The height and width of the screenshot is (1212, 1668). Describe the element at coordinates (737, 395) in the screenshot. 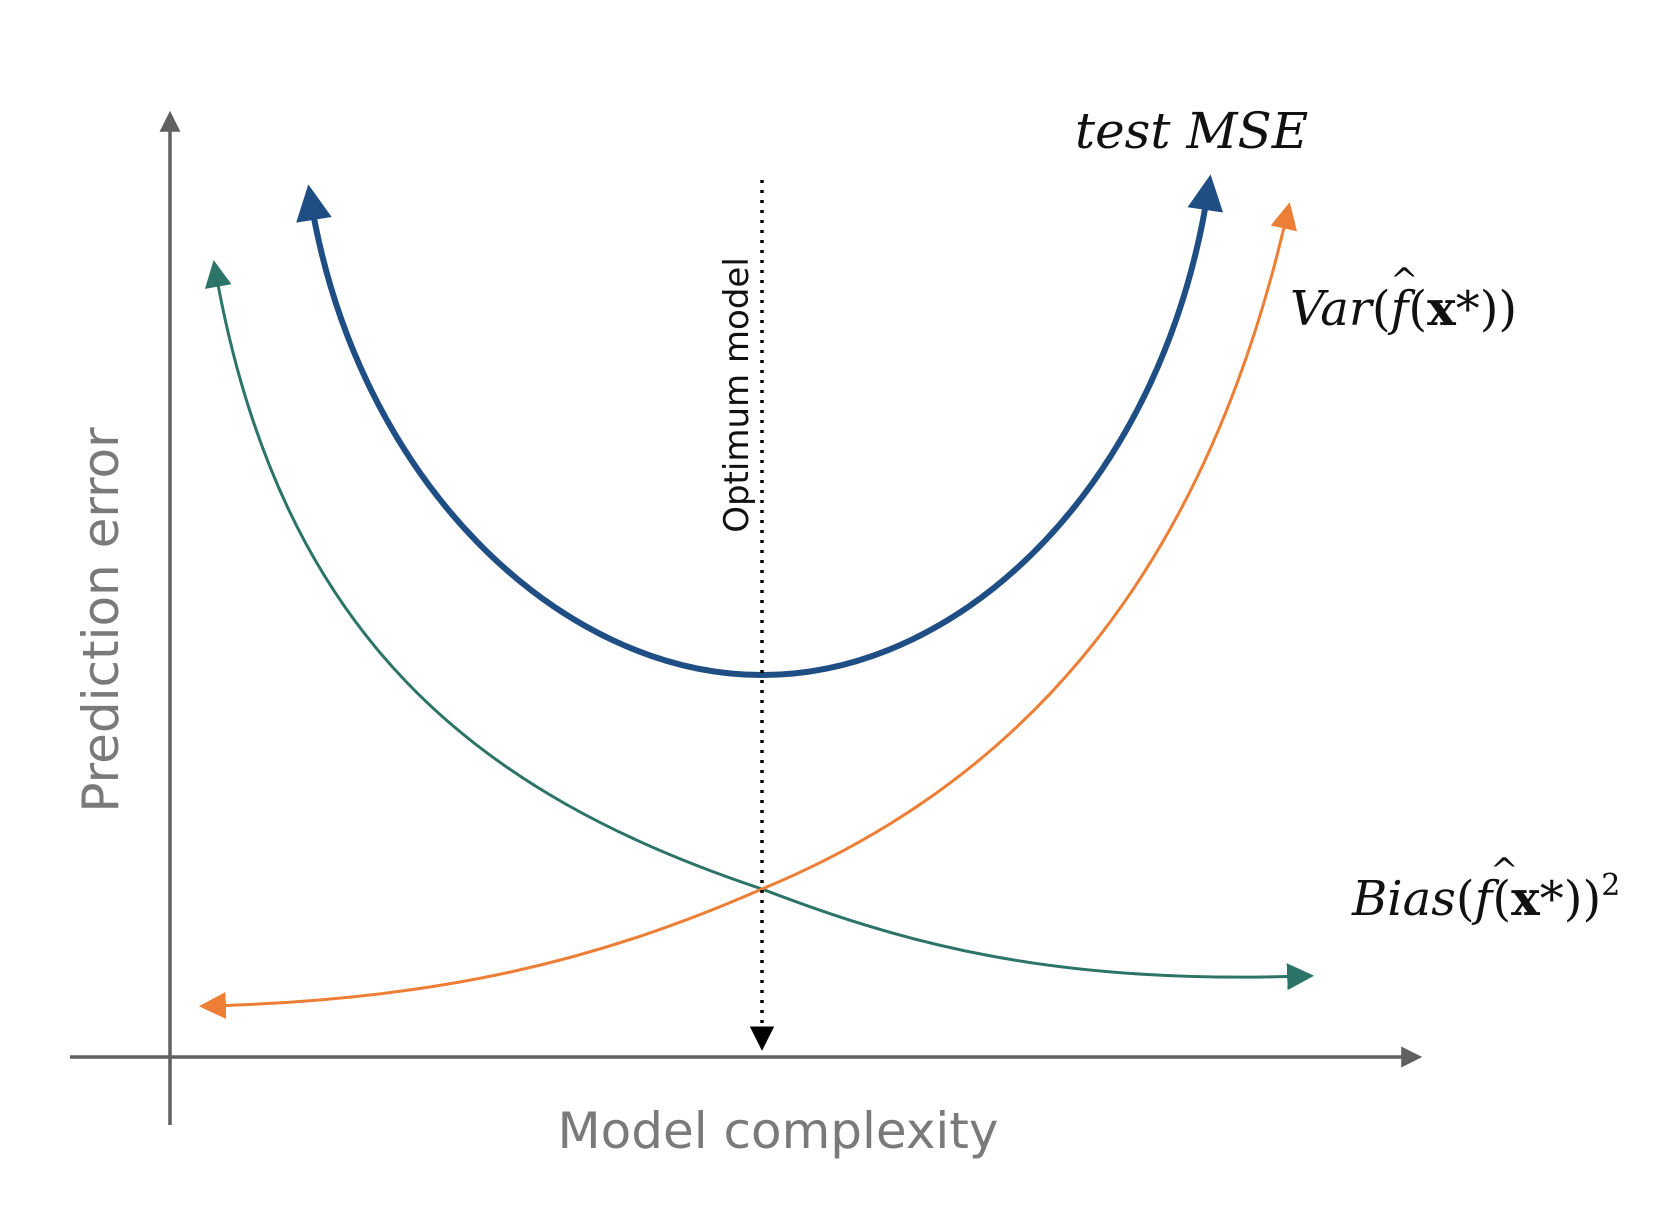

I see `optimum-model-label: Optimum model` at that location.